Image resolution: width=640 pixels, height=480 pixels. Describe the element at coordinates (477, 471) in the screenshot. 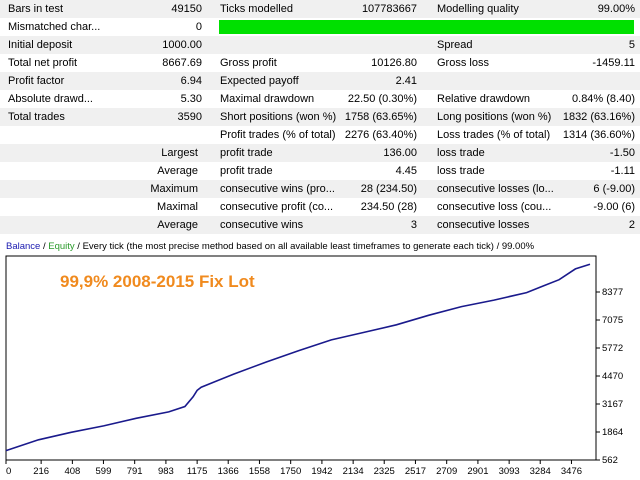

I see `x-tick-label: 2901` at that location.